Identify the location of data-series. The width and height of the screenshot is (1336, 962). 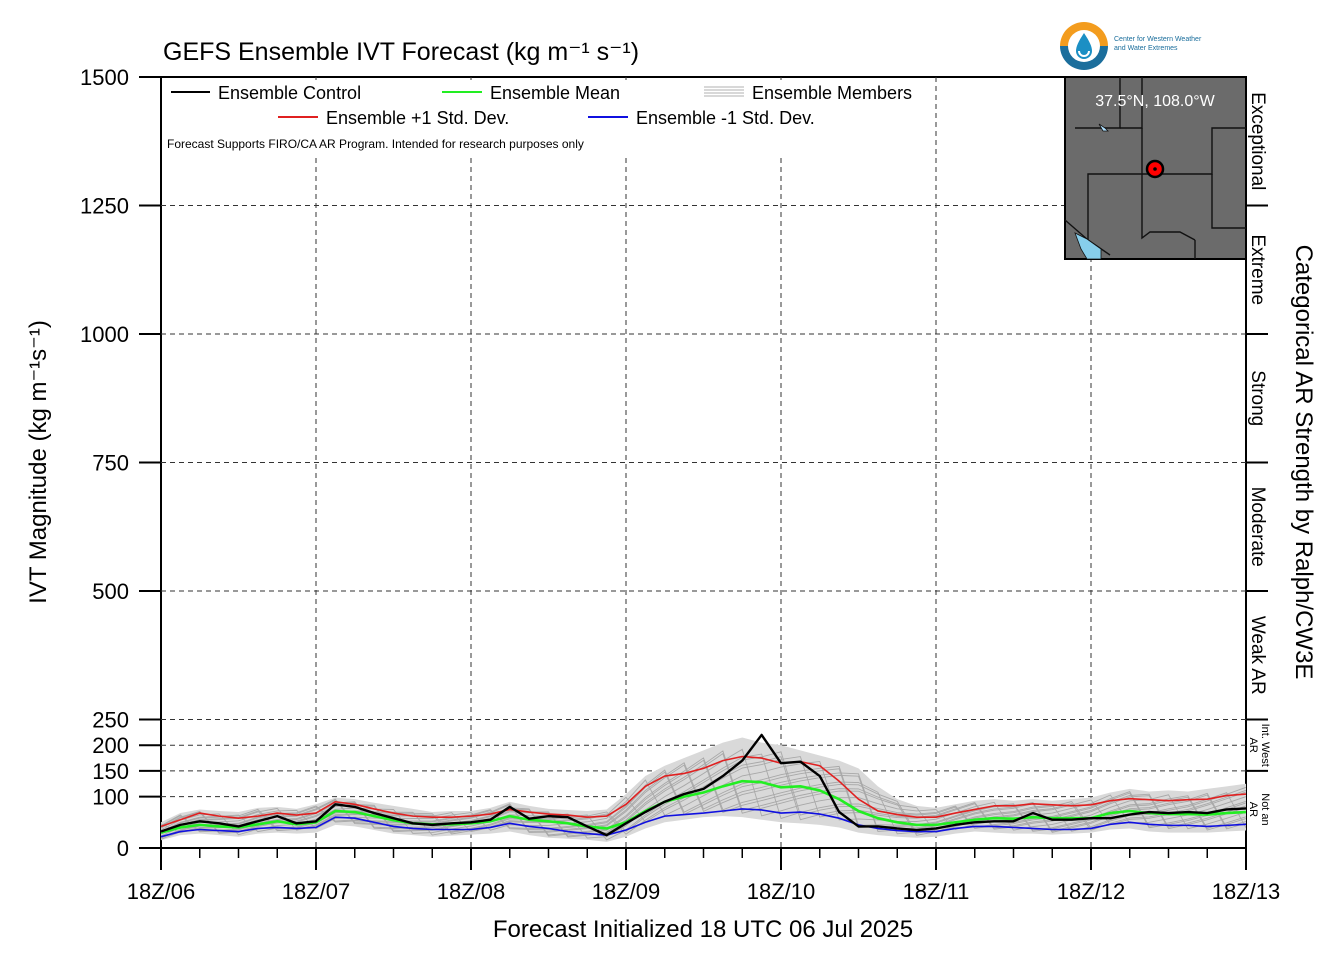
(703, 787).